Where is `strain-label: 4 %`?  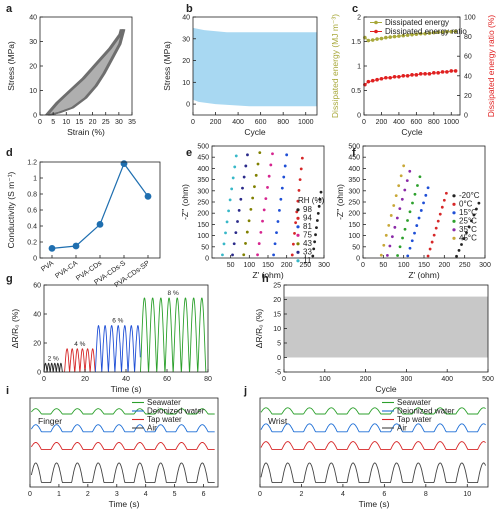 strain-label: 4 % is located at coordinates (79, 344).